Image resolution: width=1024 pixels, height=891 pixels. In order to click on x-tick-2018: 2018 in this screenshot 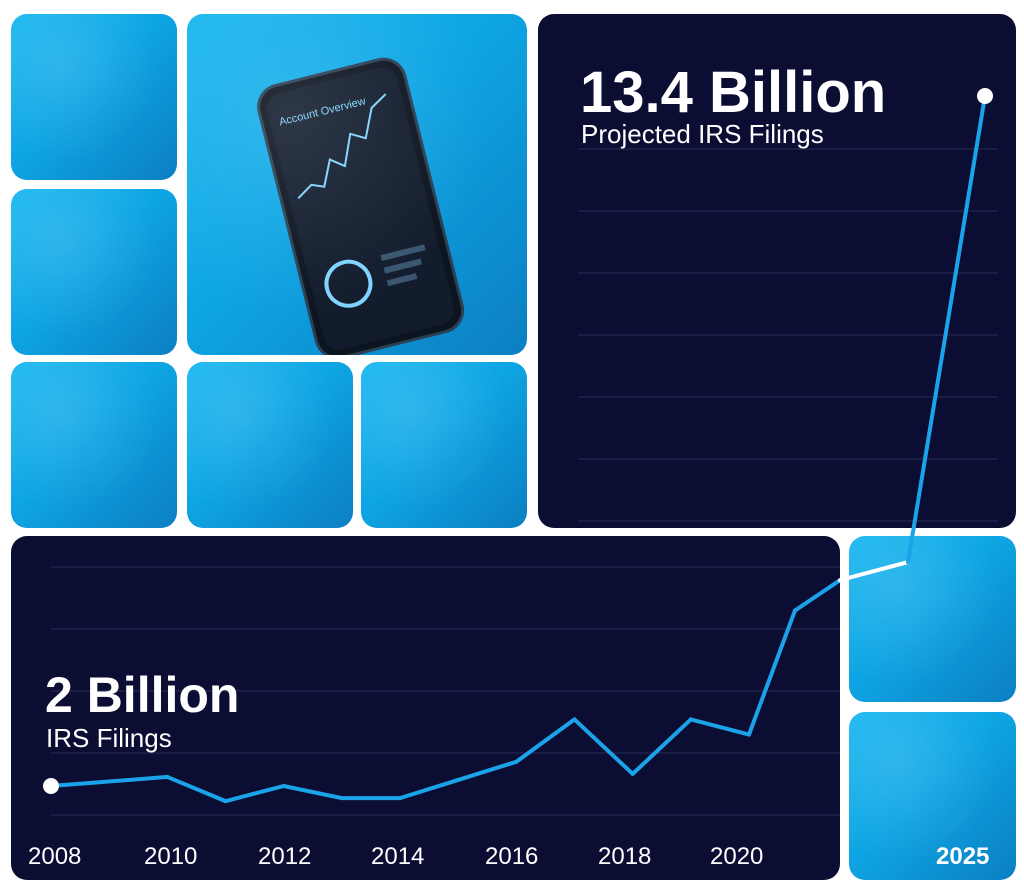, I will do `click(625, 856)`.